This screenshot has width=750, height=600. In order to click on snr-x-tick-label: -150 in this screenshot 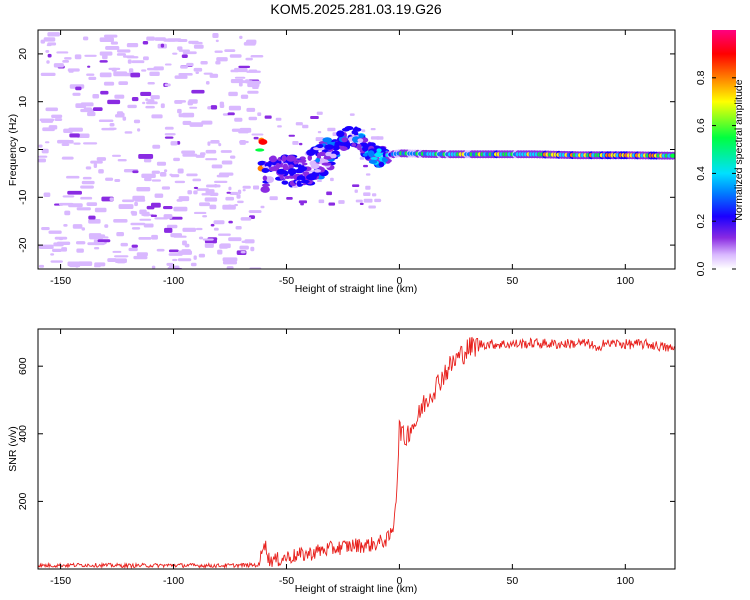, I will do `click(60, 581)`.